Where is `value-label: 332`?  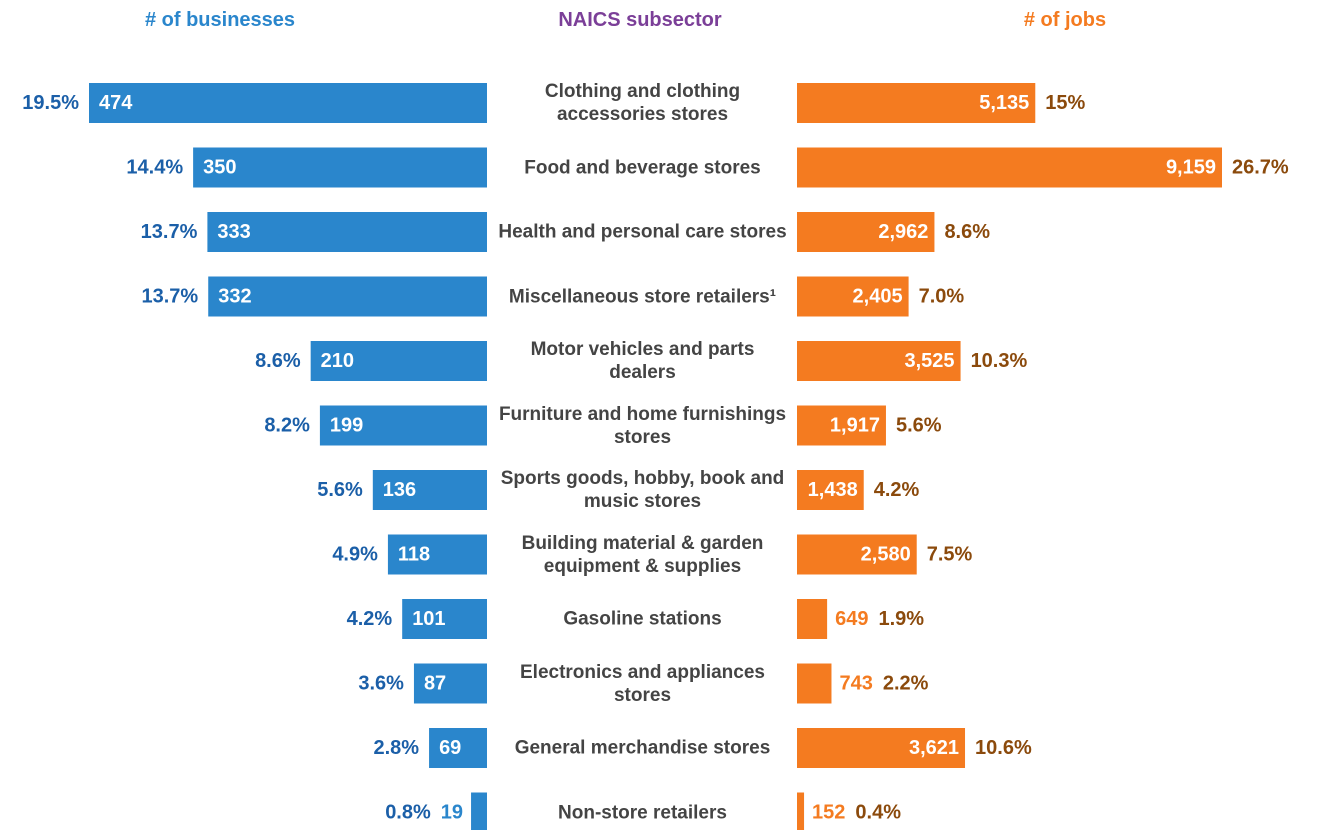
value-label: 332 is located at coordinates (234, 297).